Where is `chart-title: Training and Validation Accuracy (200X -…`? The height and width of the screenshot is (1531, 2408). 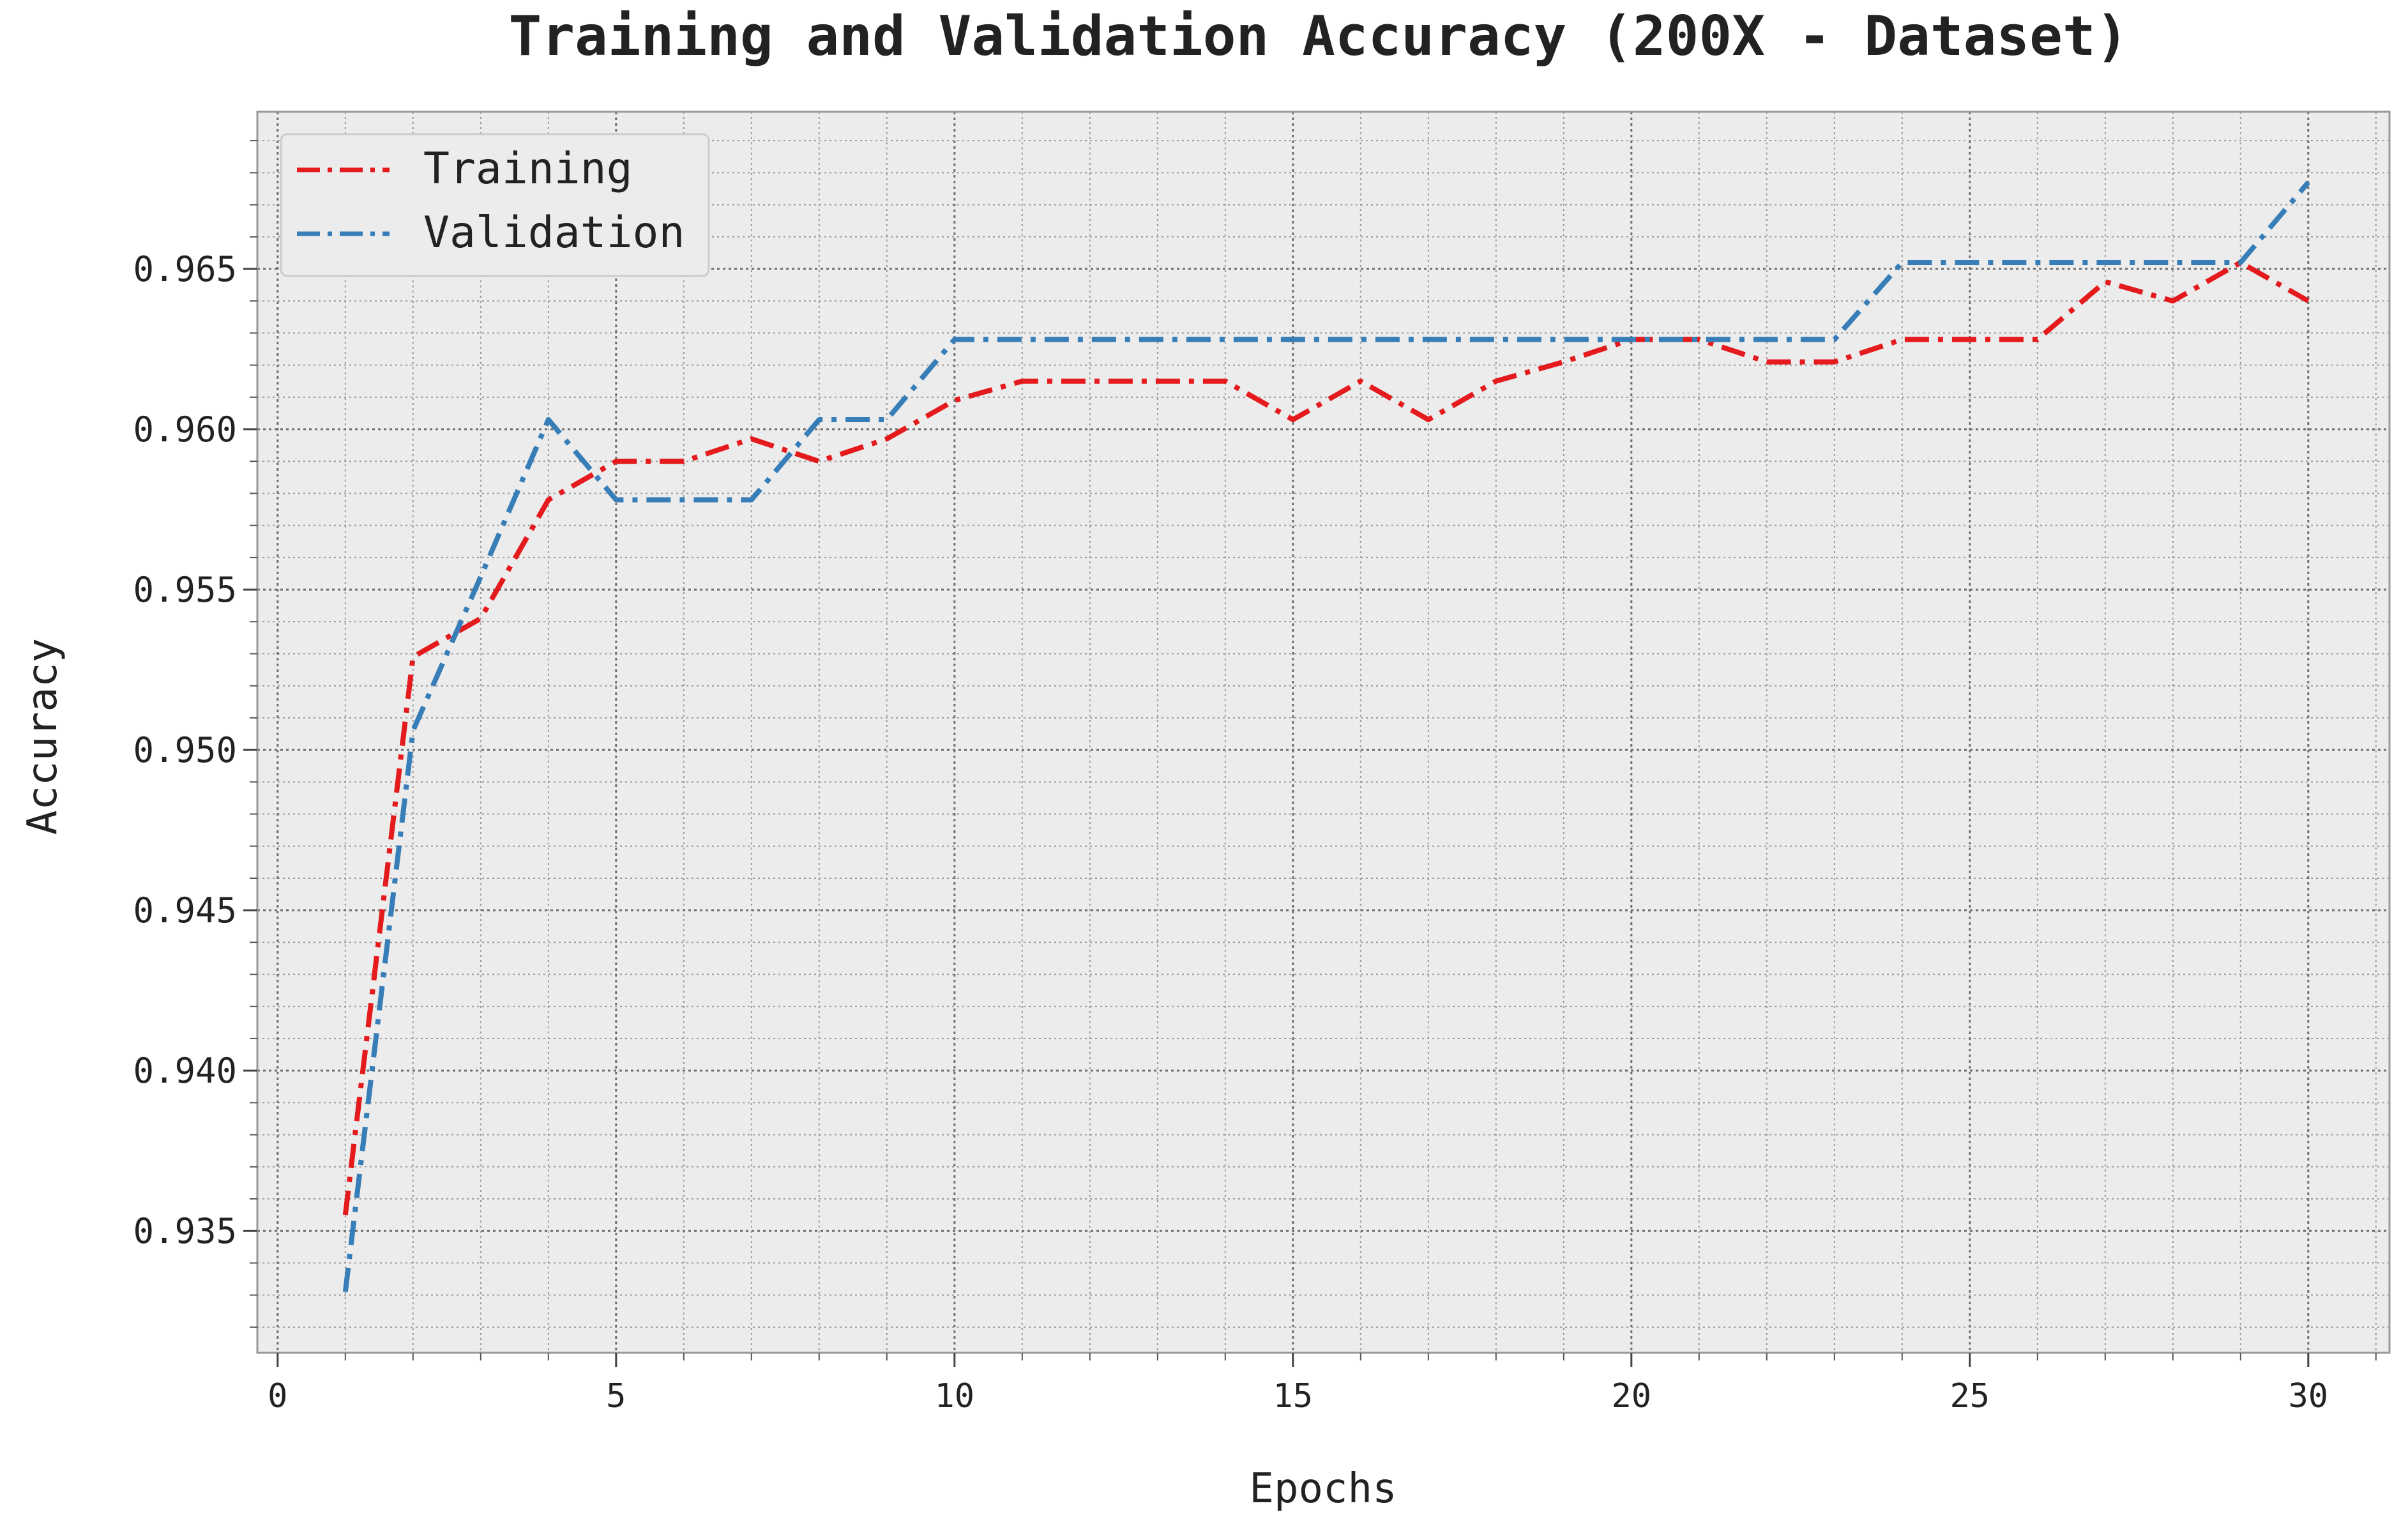 chart-title: Training and Validation Accuracy (200X -… is located at coordinates (1318, 36).